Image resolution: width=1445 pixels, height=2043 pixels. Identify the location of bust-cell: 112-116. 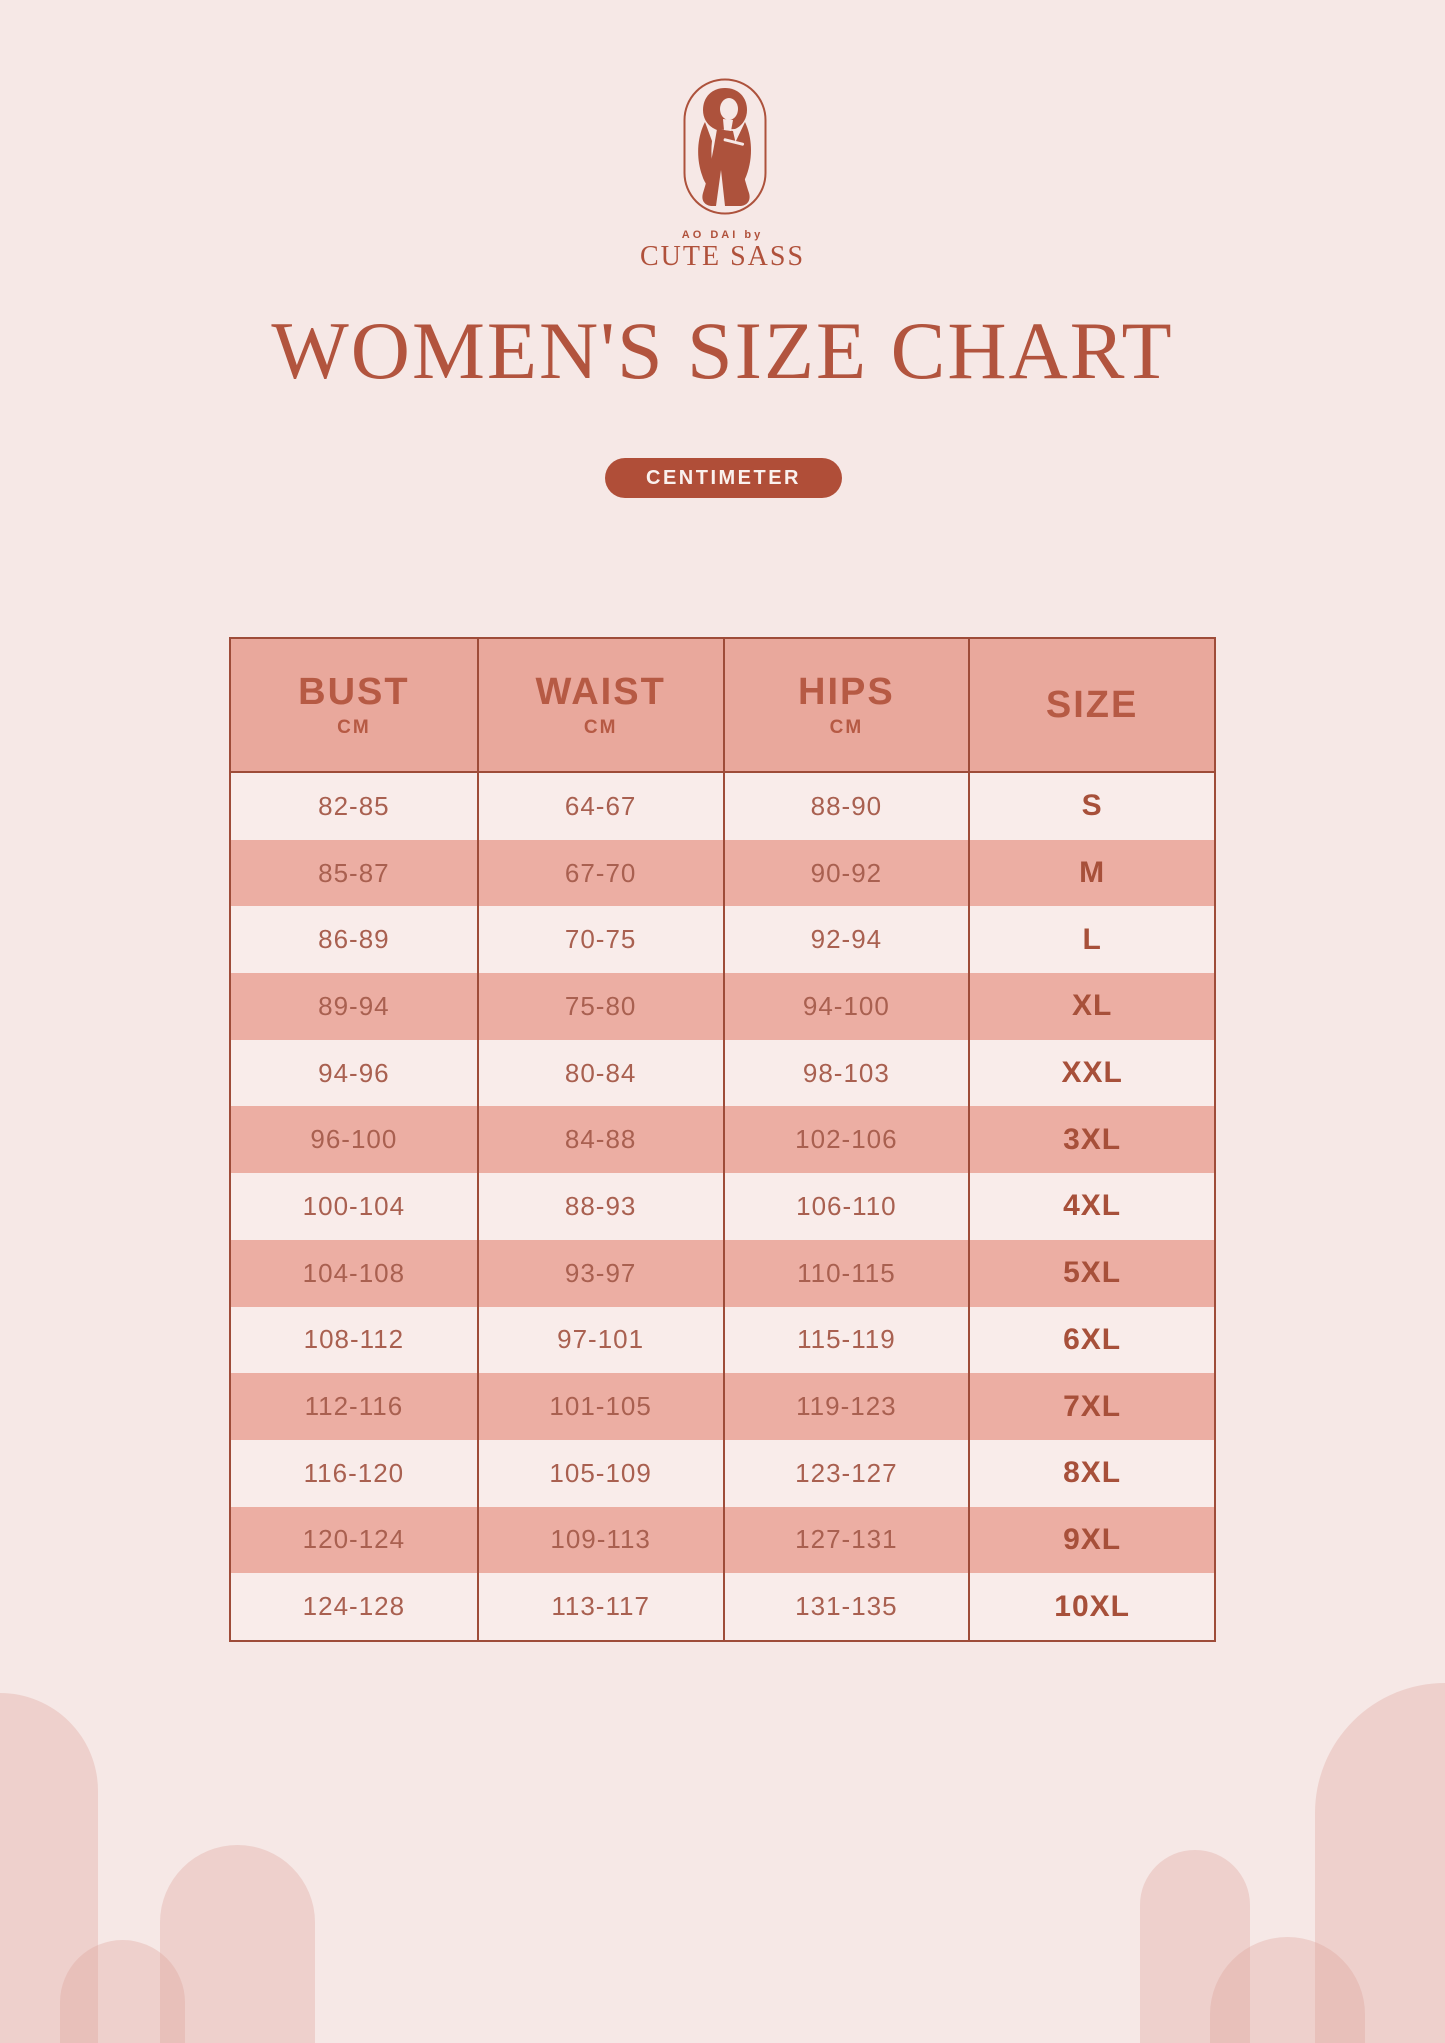
(354, 1406).